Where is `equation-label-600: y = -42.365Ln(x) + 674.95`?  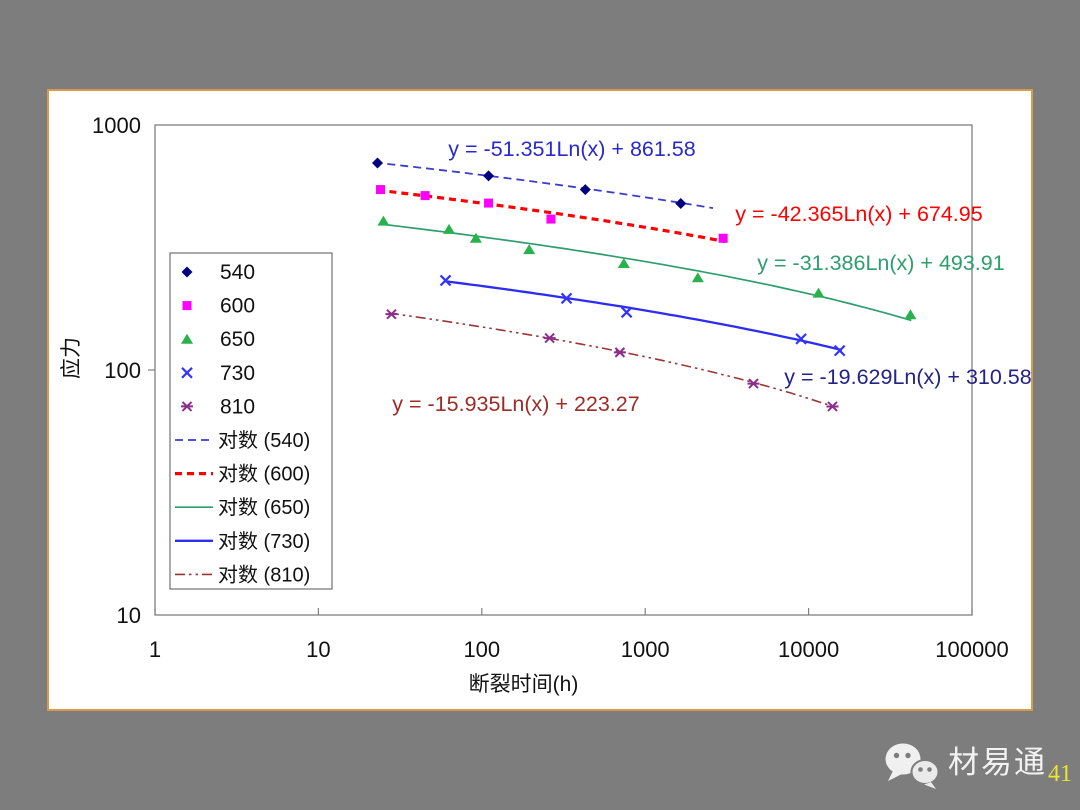 equation-label-600: y = -42.365Ln(x) + 674.95 is located at coordinates (858, 214).